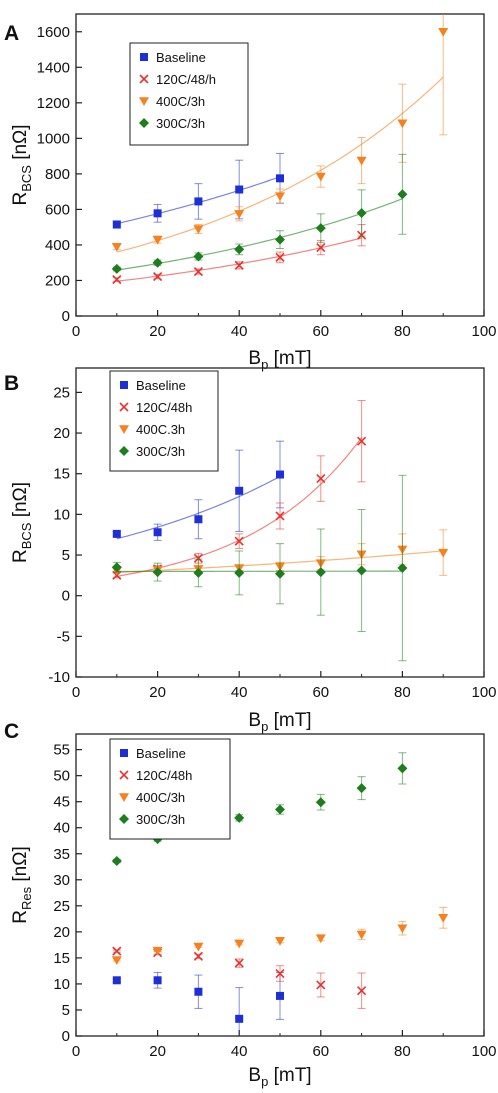 This screenshot has height=1093, width=498. What do you see at coordinates (483, 692) in the screenshot?
I see `x-tick-label: 100` at bounding box center [483, 692].